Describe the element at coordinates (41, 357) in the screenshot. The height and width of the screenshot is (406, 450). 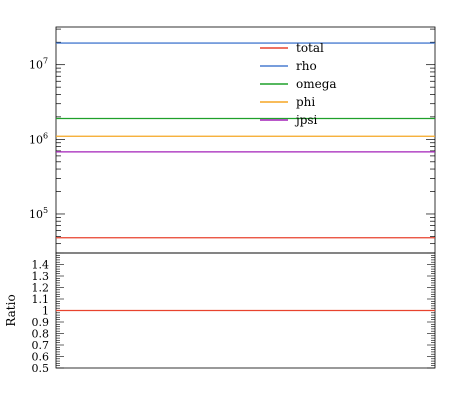
I see `ratio-y-tick-label: 0.6` at that location.